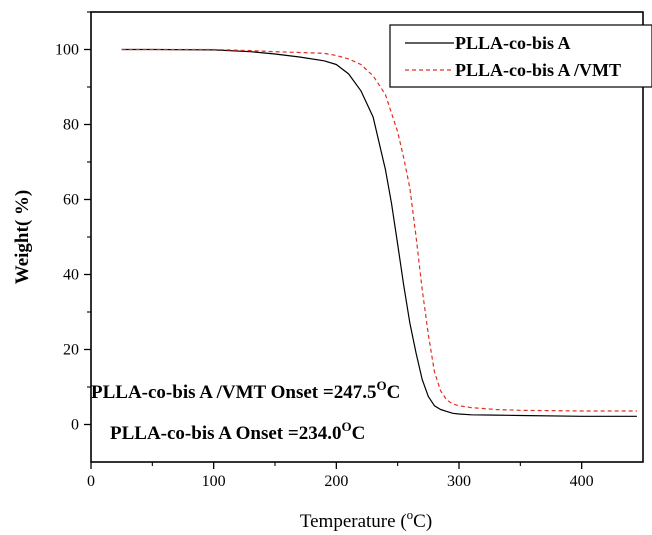 The width and height of the screenshot is (652, 535). I want to click on x-tick-label: 200, so click(336, 481).